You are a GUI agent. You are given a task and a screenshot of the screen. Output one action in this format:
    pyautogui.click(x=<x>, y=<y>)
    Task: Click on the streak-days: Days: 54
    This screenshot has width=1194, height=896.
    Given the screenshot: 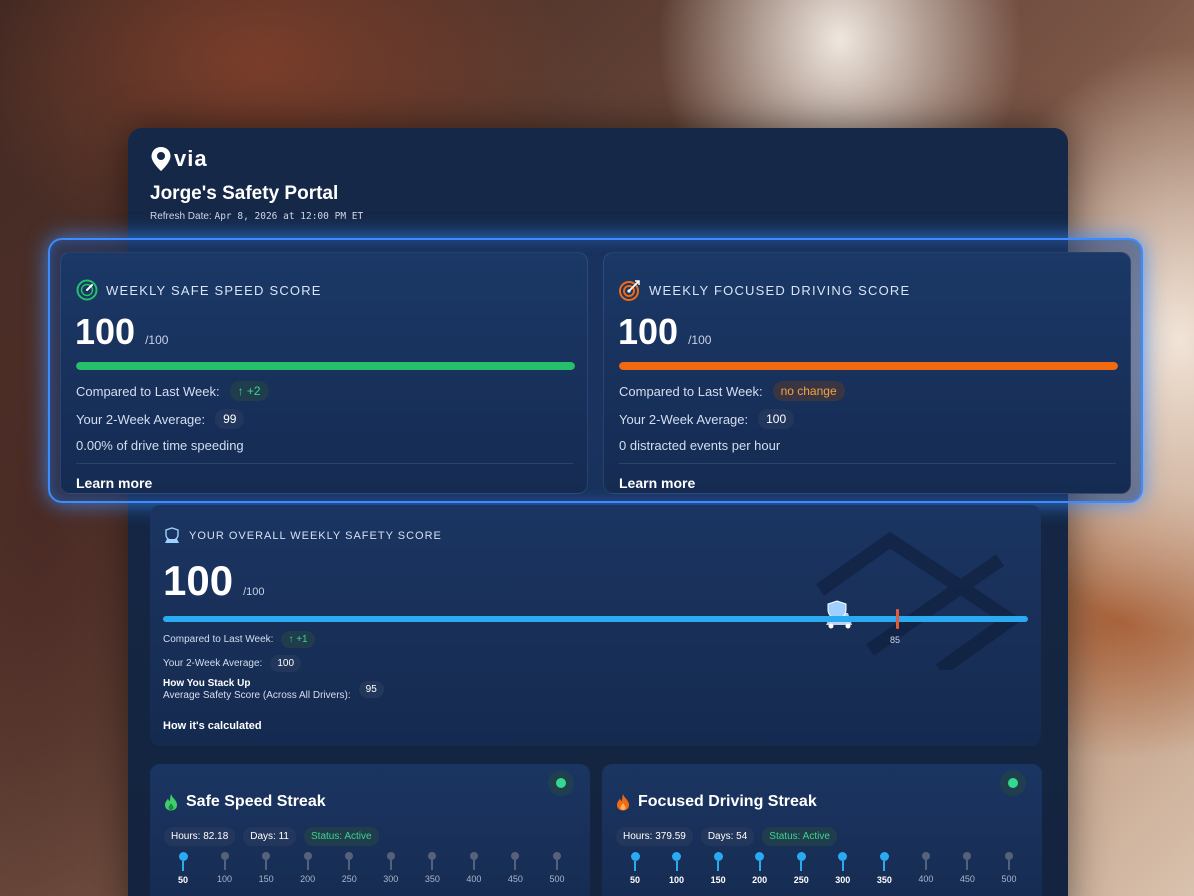 What is the action you would take?
    pyautogui.click(x=727, y=836)
    